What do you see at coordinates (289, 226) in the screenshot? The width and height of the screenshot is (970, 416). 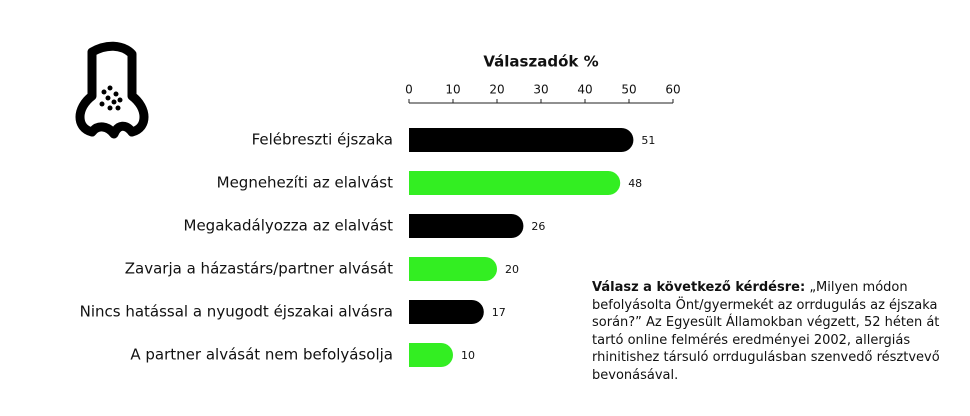 I see `category-label: Megakadályozza az elalvást` at bounding box center [289, 226].